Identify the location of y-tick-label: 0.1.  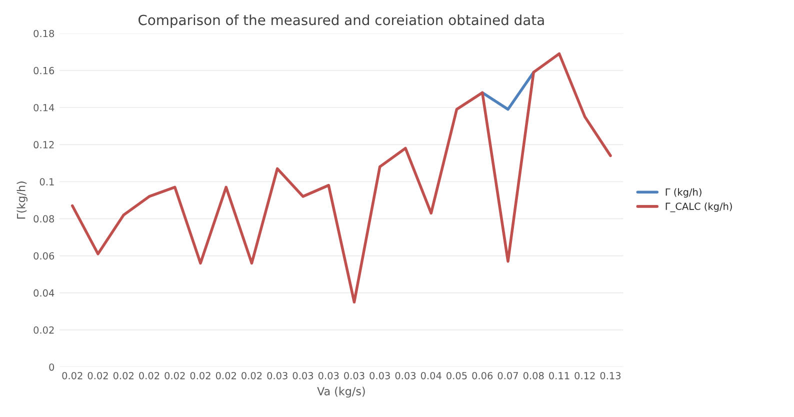
(47, 182).